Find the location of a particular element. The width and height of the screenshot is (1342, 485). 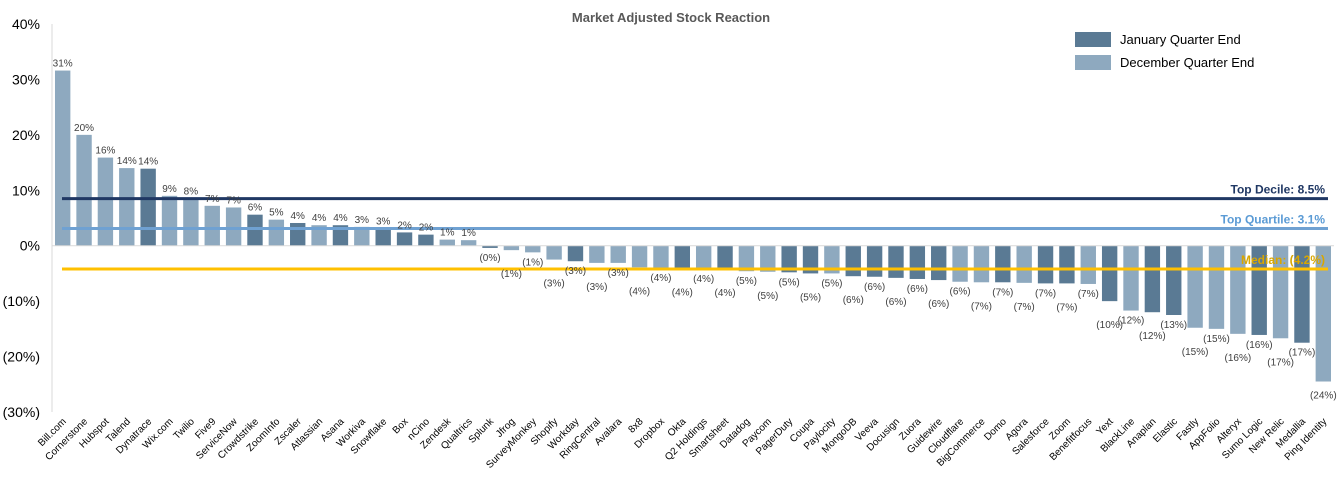

legend-label: December Quarter End is located at coordinates (1187, 62).